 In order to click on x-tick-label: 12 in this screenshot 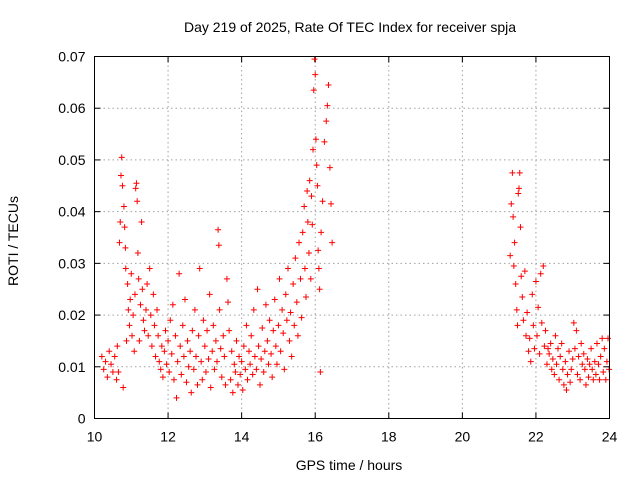, I will do `click(168, 437)`.